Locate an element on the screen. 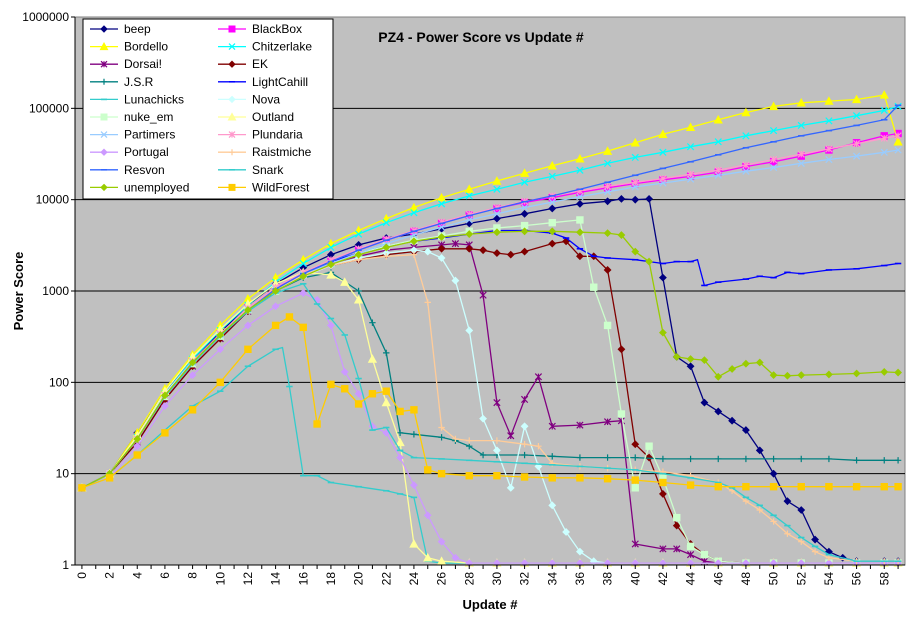  legend-item: Plundaria is located at coordinates (260, 135).